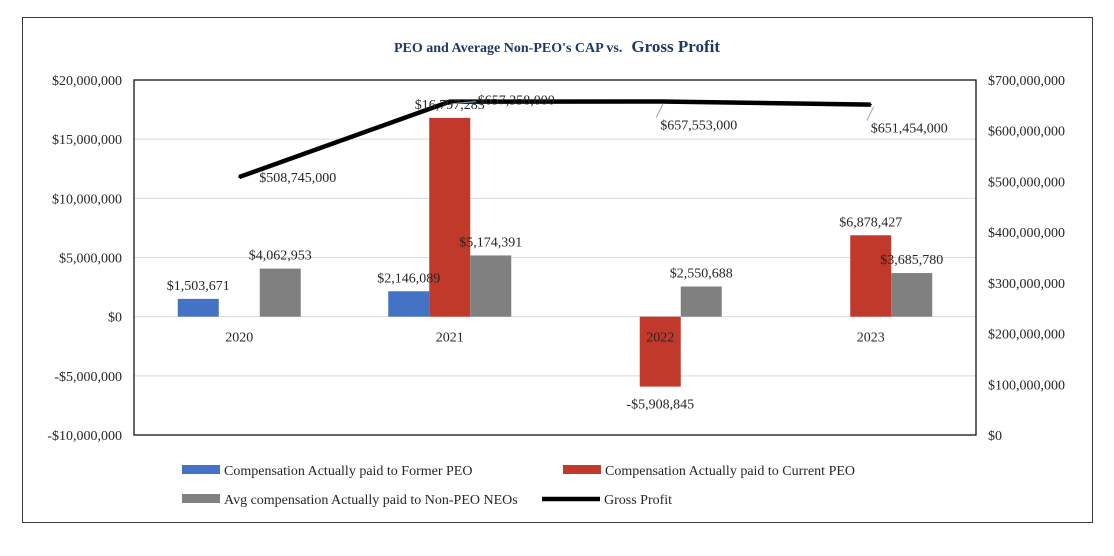  What do you see at coordinates (508, 48) in the screenshot?
I see `chart-title-main: PEO and Average Non-PEO's CAP vs.` at bounding box center [508, 48].